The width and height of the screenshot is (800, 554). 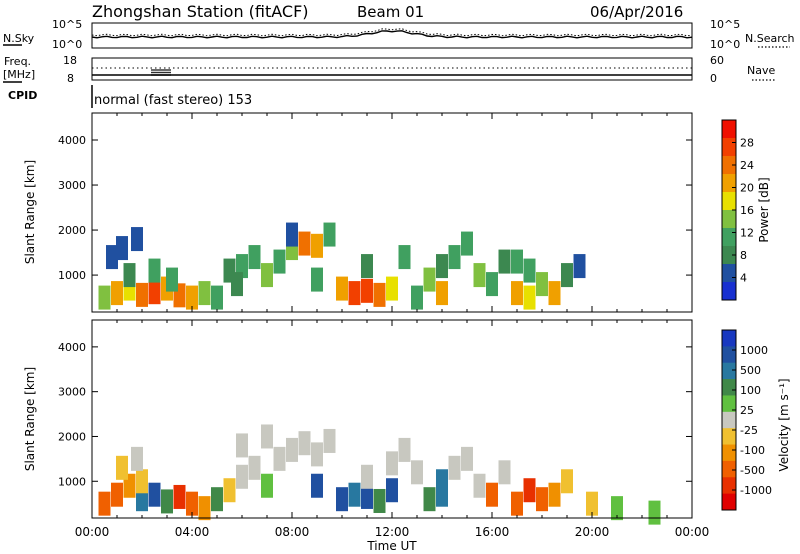 What do you see at coordinates (72, 140) in the screenshot?
I see `power-ytick-label: 4000` at bounding box center [72, 140].